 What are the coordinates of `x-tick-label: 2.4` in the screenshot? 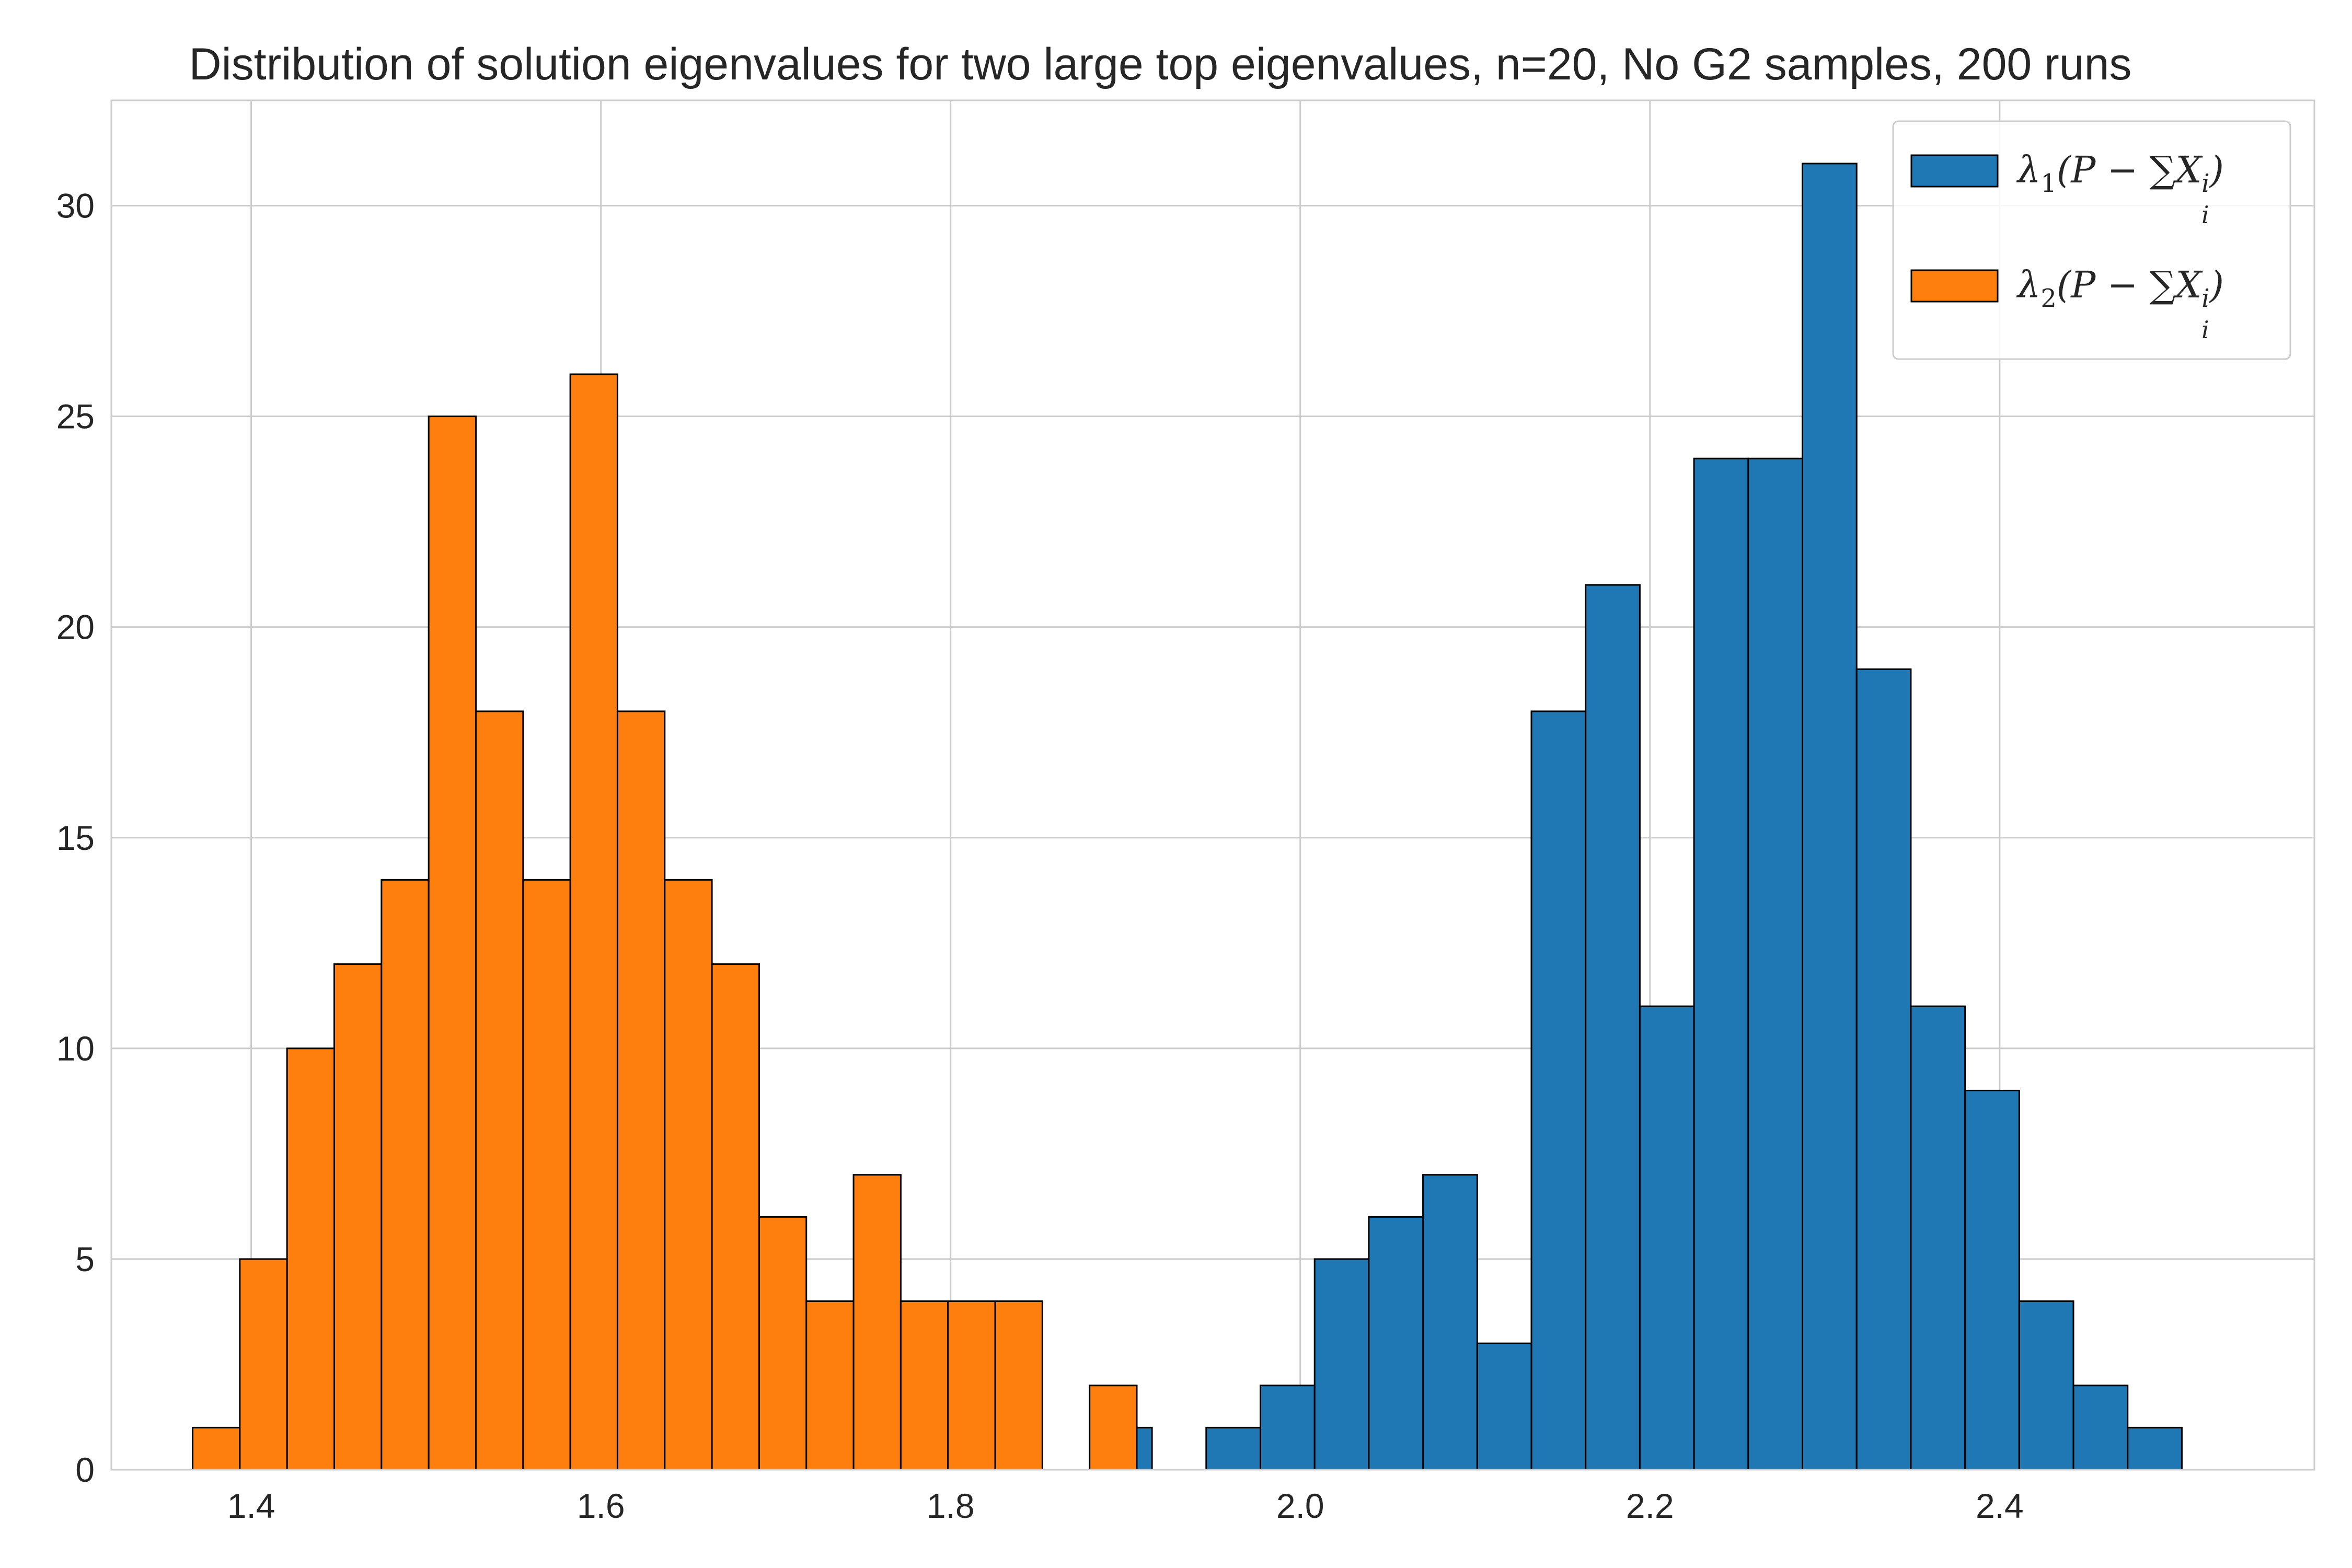 It's located at (2000, 1505).